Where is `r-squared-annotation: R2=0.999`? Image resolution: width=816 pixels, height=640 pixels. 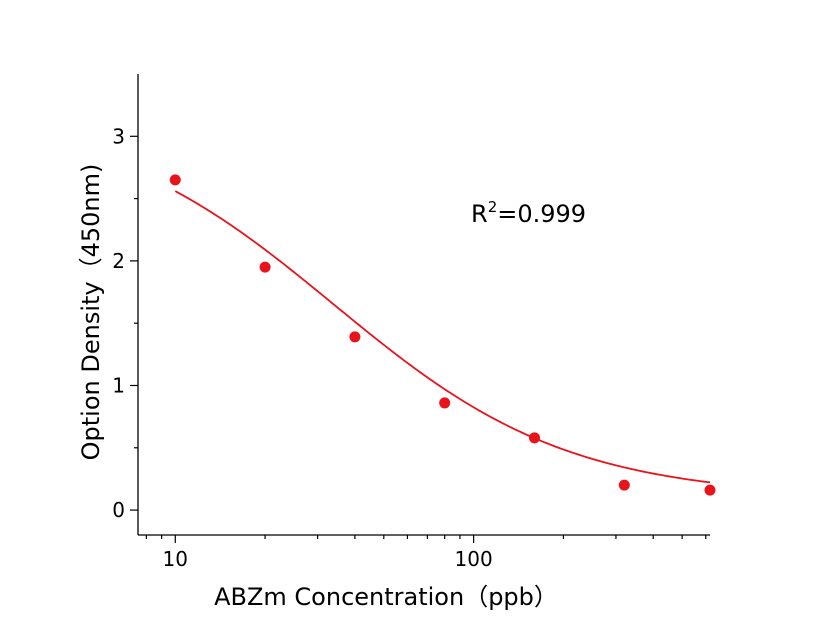
r-squared-annotation: R2=0.999 is located at coordinates (528, 213).